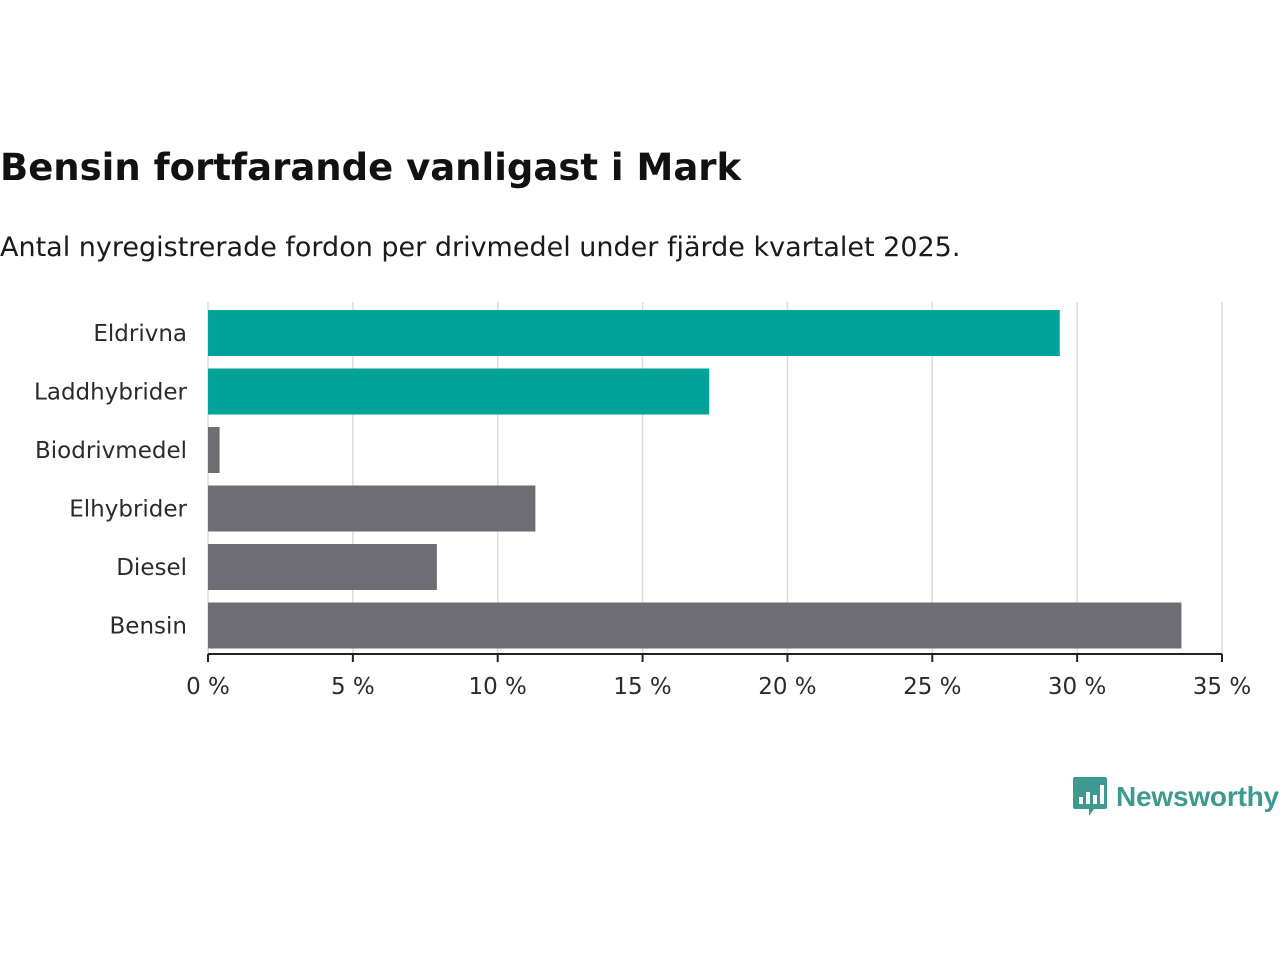  Describe the element at coordinates (787, 687) in the screenshot. I see `x-tick-label: 20 %` at that location.